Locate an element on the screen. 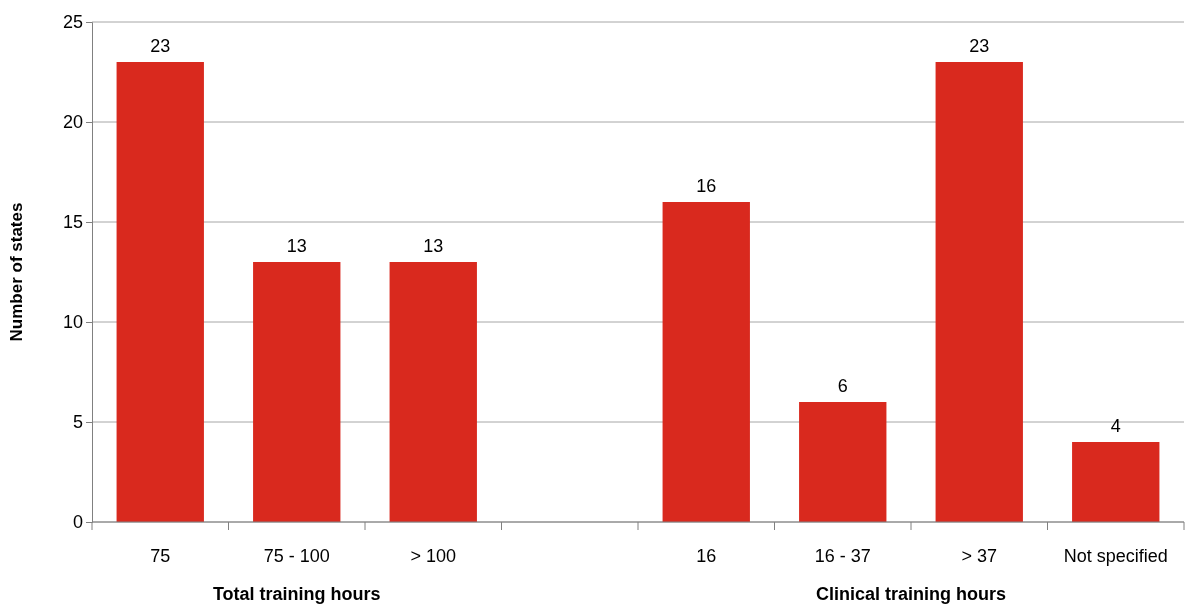  y-tick-label: 0 is located at coordinates (77, 522).